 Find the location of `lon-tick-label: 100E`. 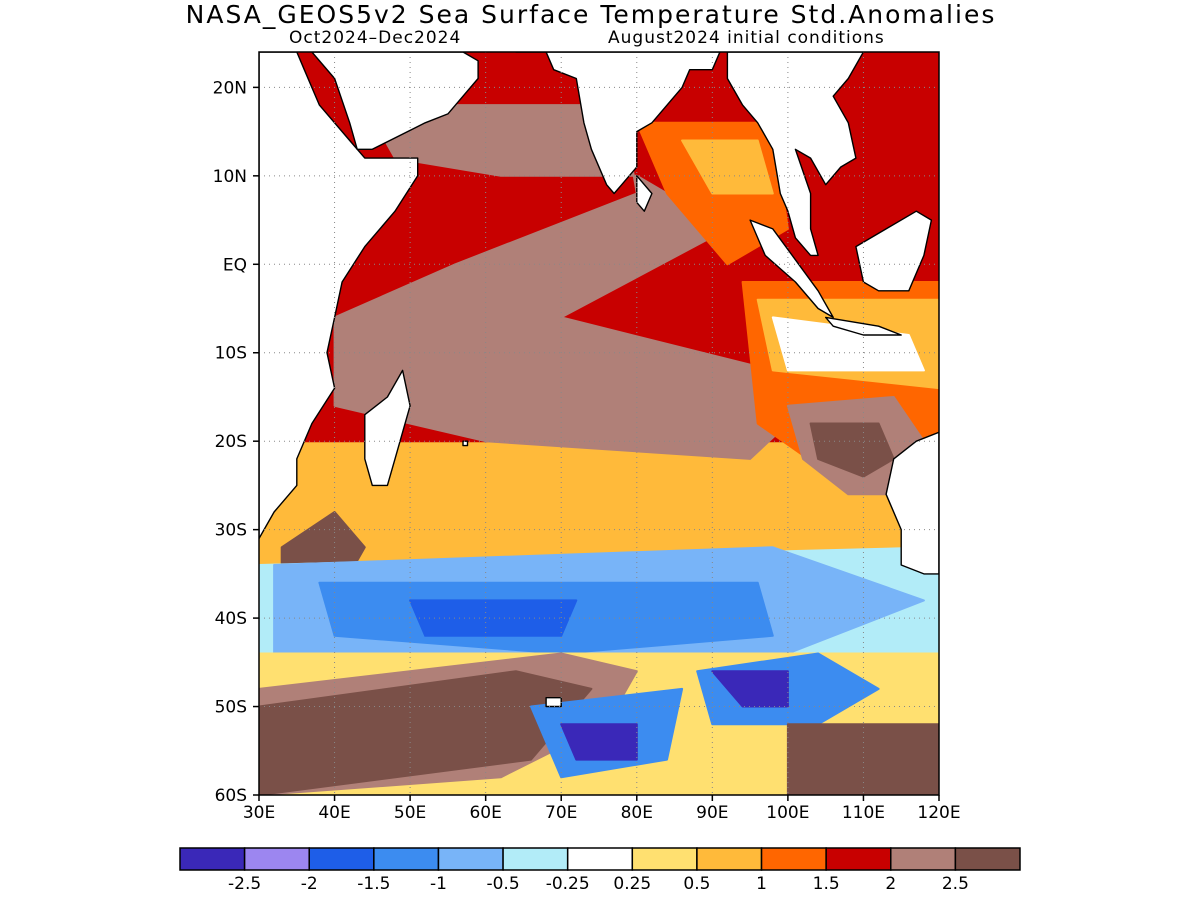

lon-tick-label: 100E is located at coordinates (787, 813).